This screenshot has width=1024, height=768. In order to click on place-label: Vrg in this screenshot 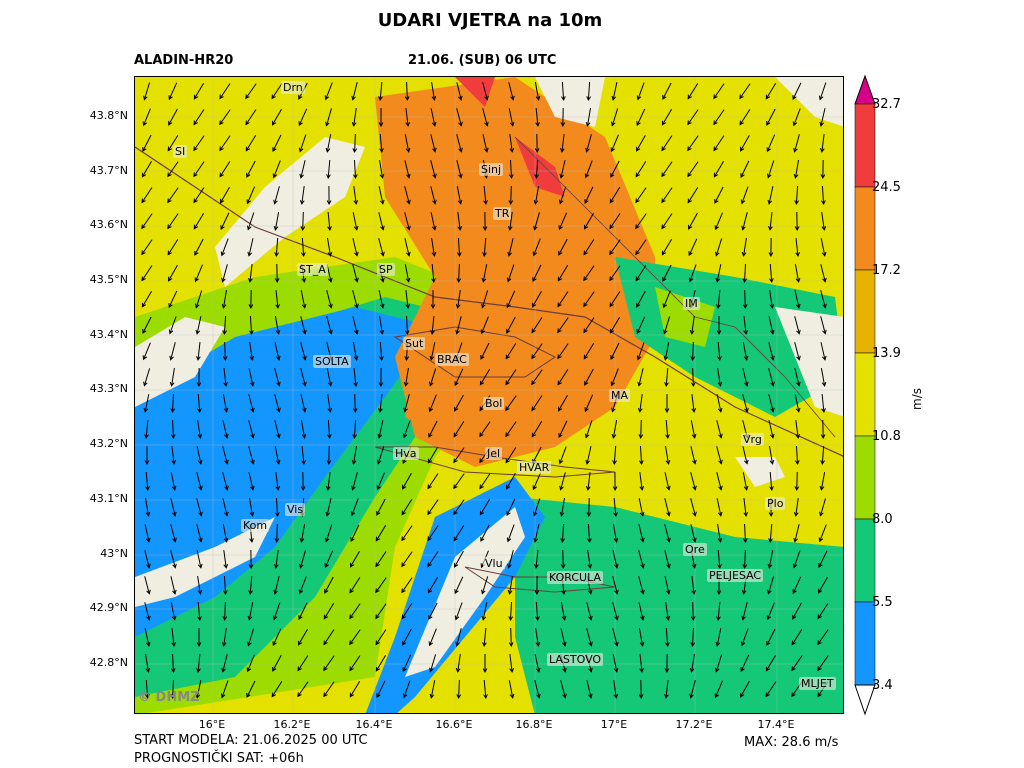, I will do `click(752, 439)`.